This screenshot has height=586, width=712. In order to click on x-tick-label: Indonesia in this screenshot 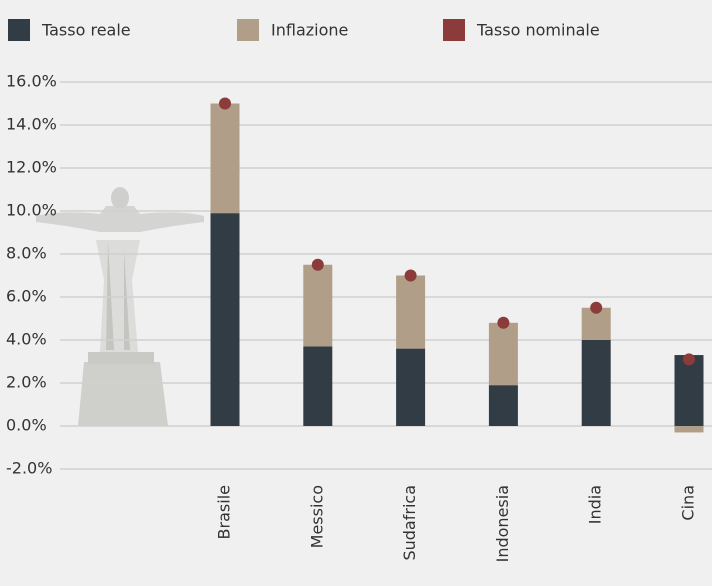, I will do `click(502, 523)`.